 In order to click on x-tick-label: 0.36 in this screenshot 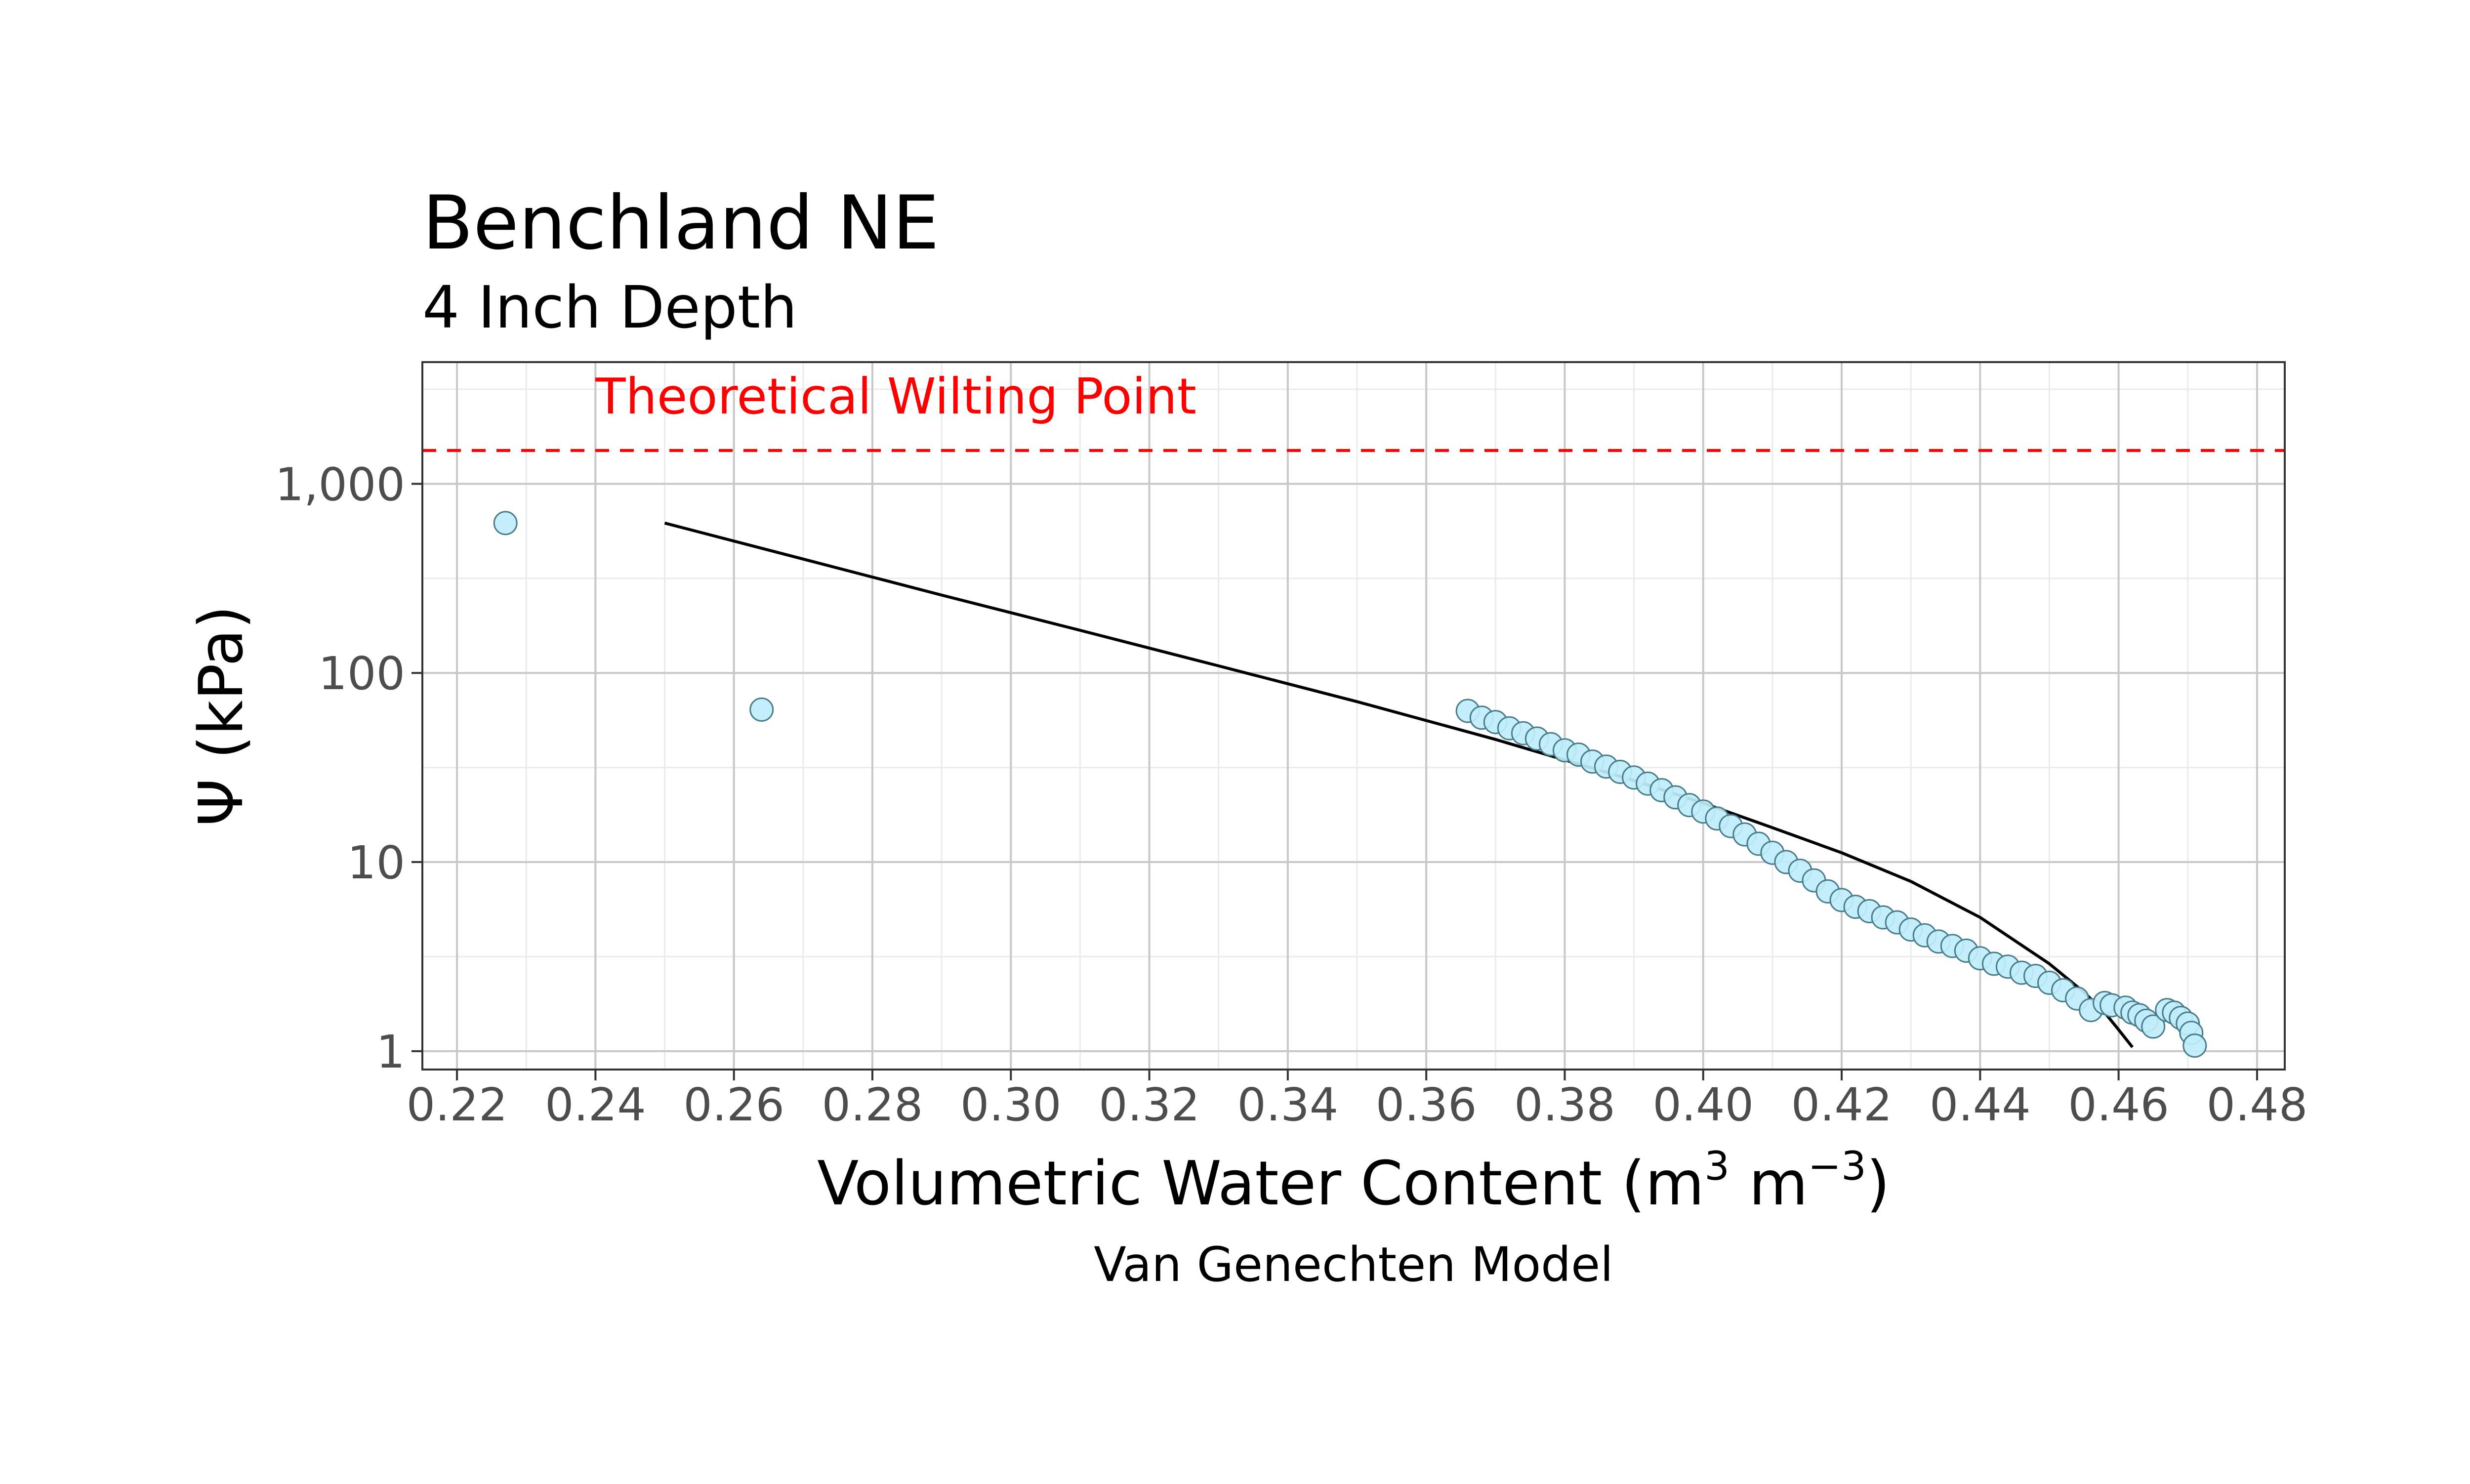, I will do `click(1426, 1104)`.